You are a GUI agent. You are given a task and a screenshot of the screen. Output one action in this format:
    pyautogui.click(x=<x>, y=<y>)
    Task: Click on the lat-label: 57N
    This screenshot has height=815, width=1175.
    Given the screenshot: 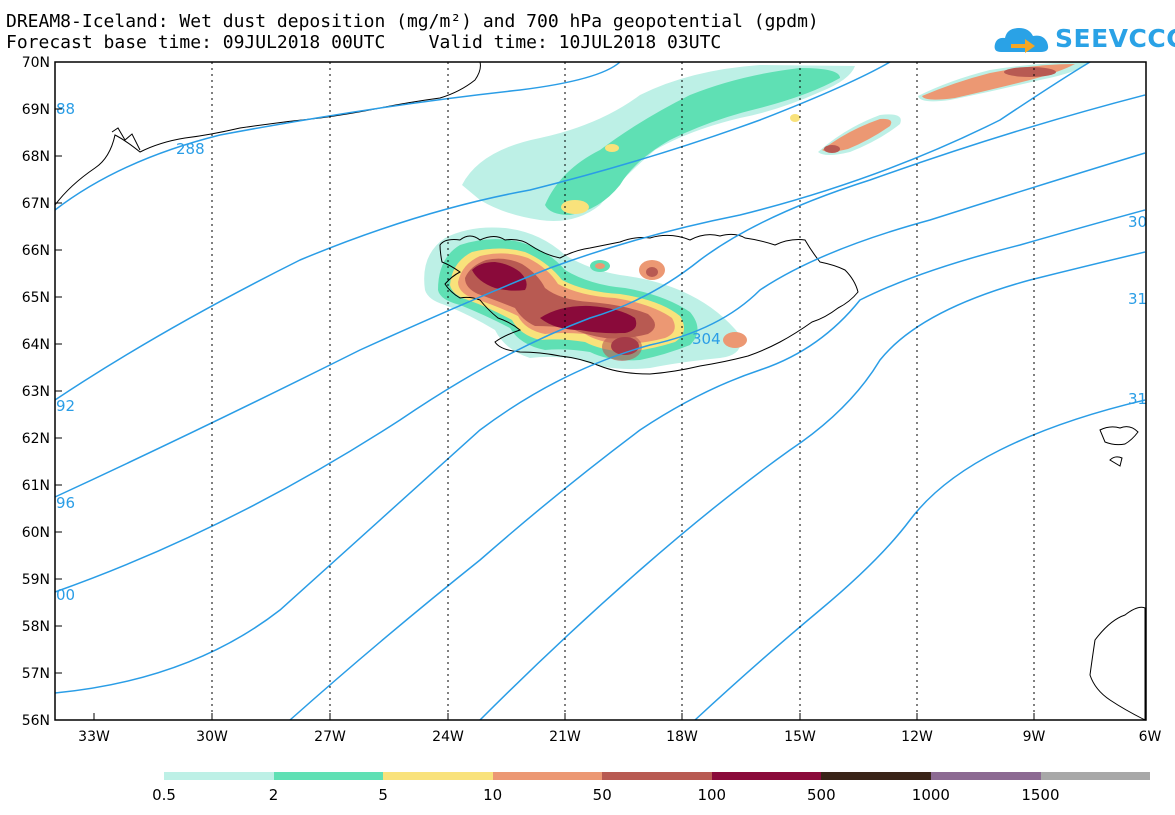 What is the action you would take?
    pyautogui.click(x=36, y=674)
    